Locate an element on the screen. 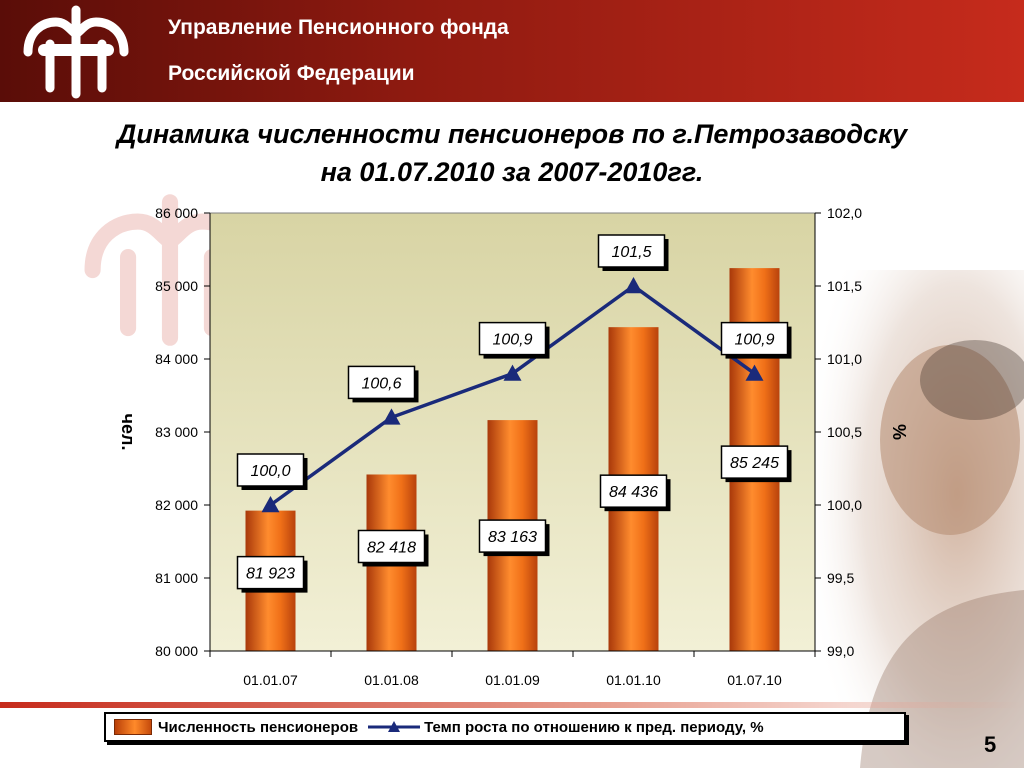 The height and width of the screenshot is (768, 1024). growth-value-label-5-box is located at coordinates (754, 338).